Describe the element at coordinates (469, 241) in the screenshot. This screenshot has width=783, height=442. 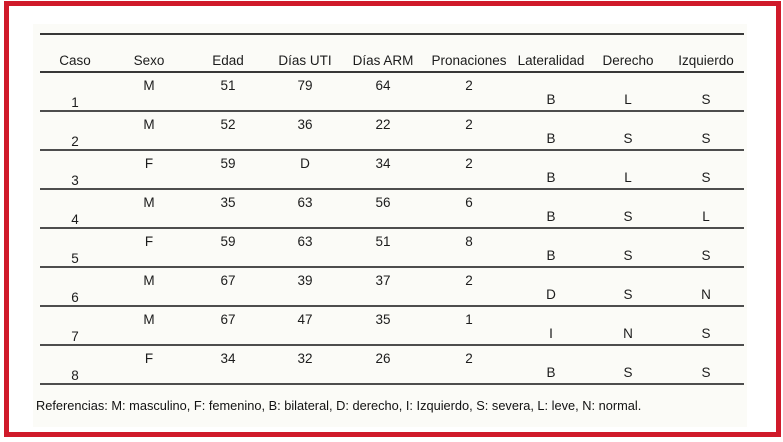
I see `cell-pronaciones: 8` at that location.